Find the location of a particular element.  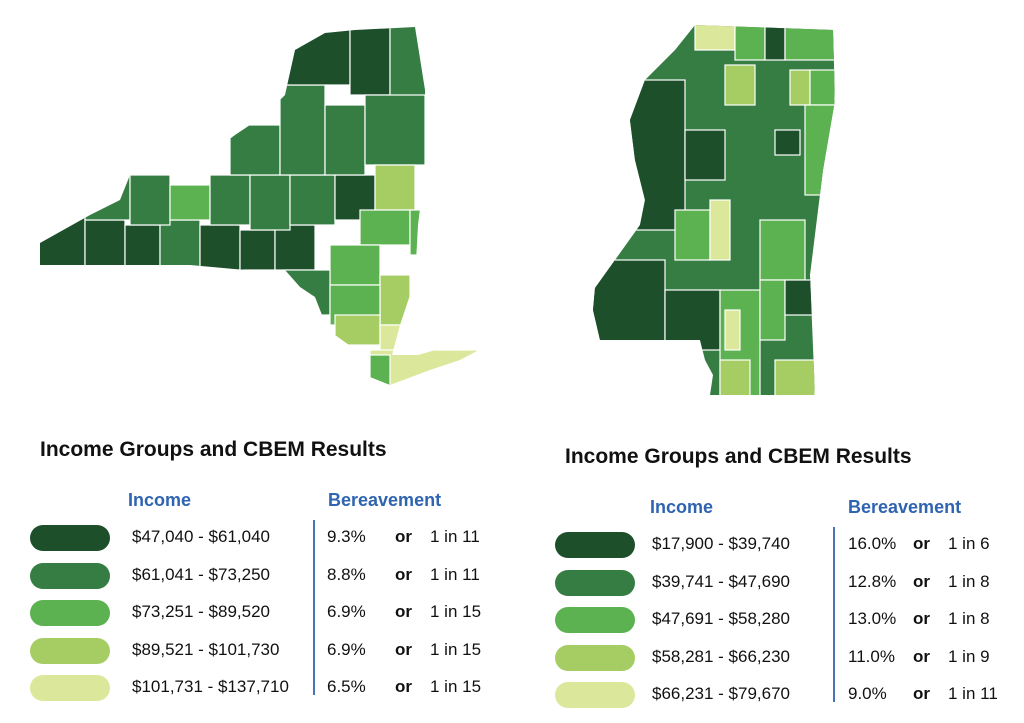

income-range: $17,900 - $39,740 is located at coordinates (721, 543).